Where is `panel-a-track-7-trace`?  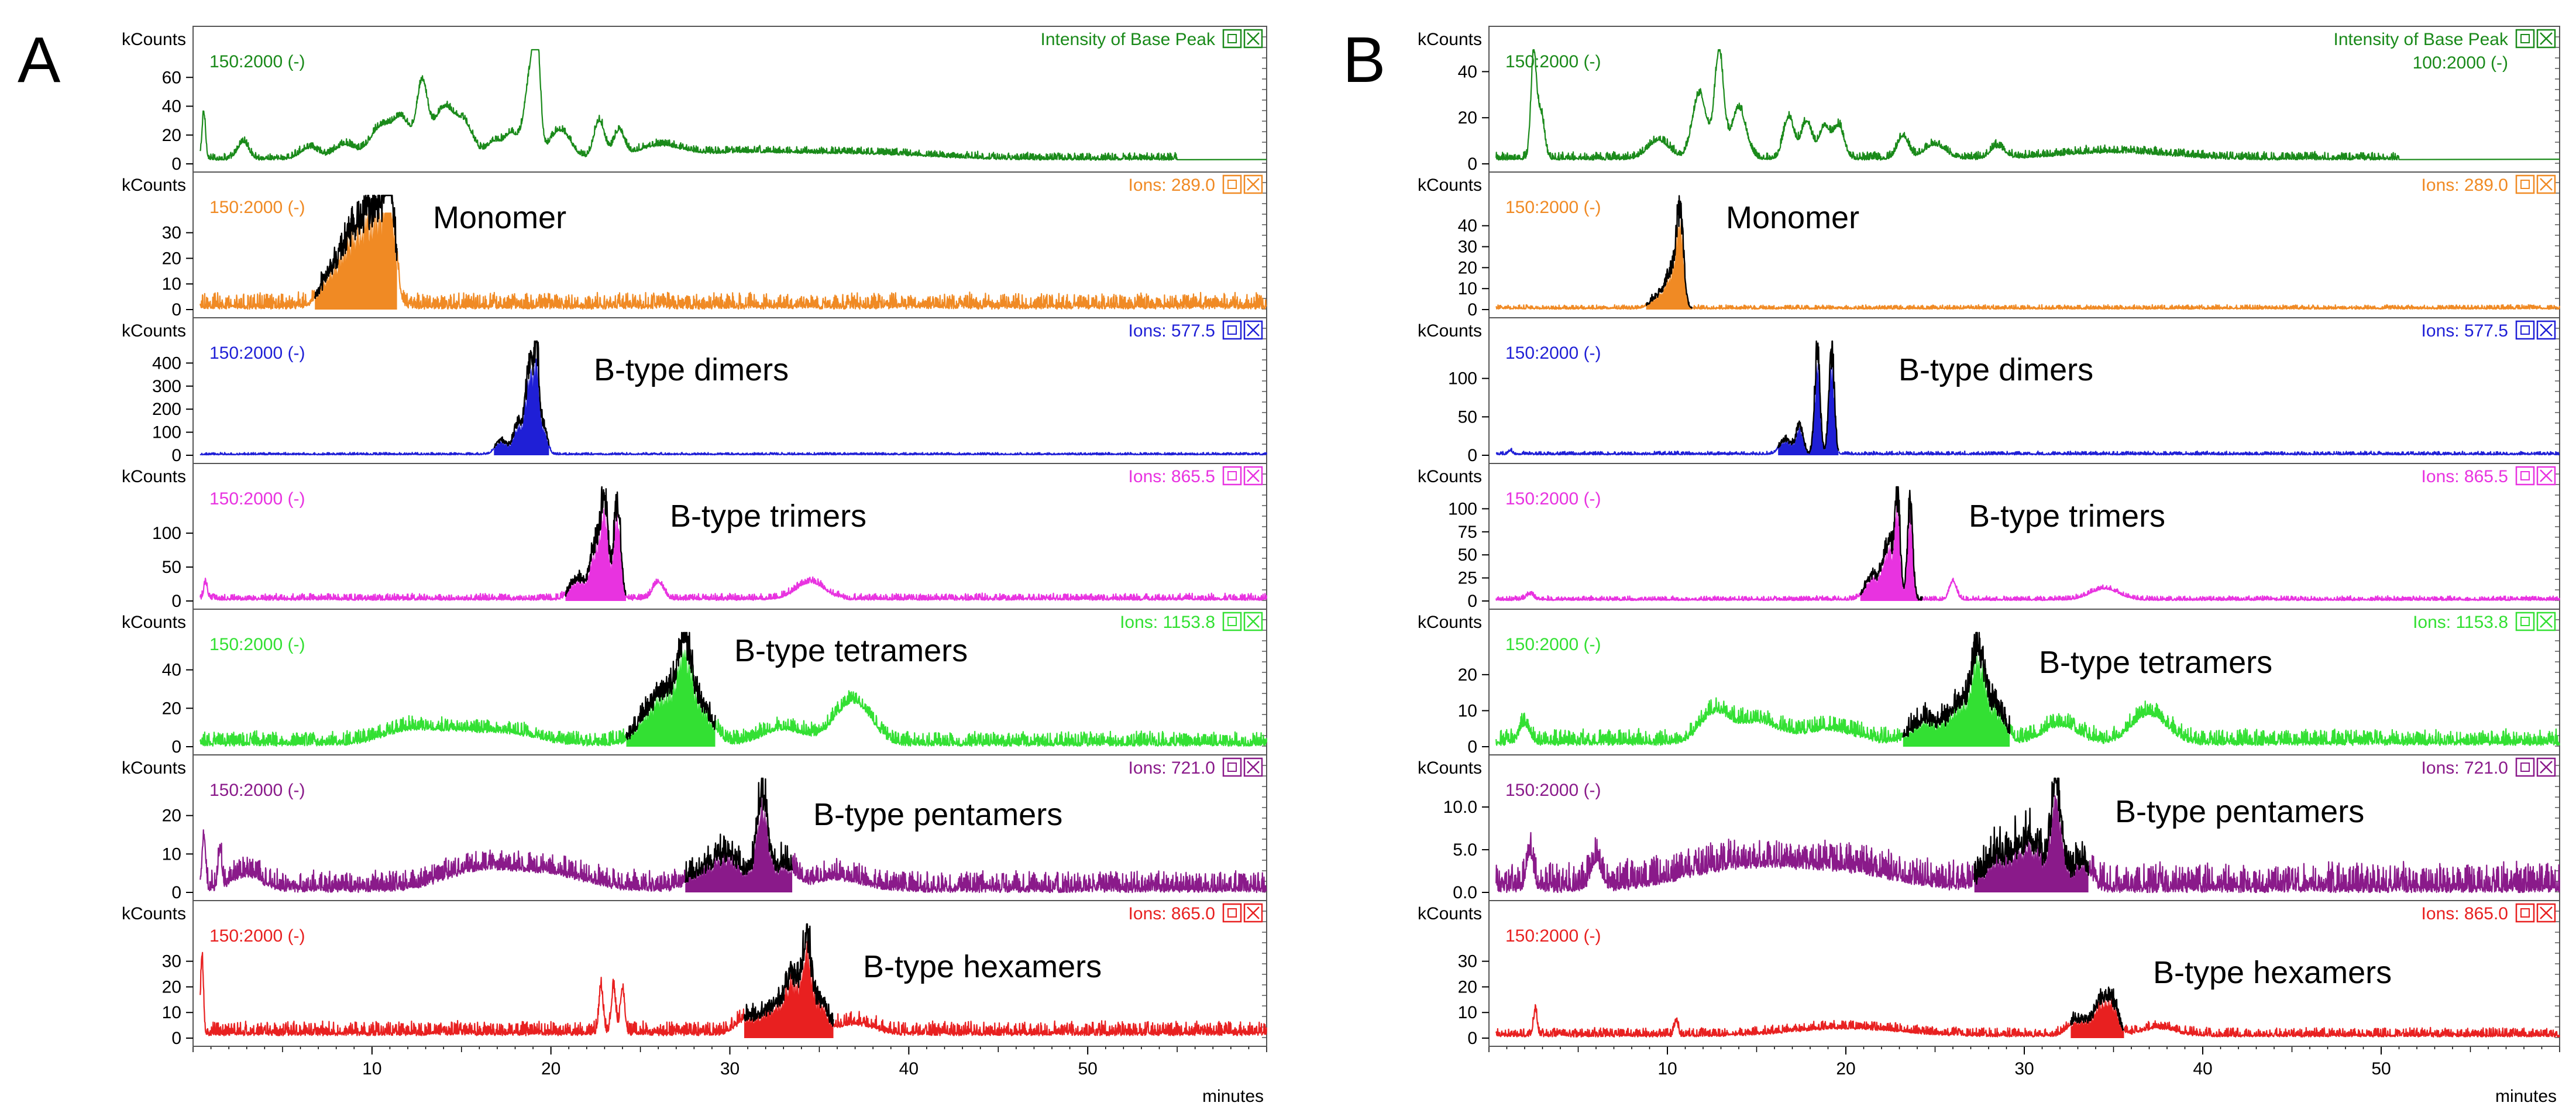 panel-a-track-7-trace is located at coordinates (733, 994).